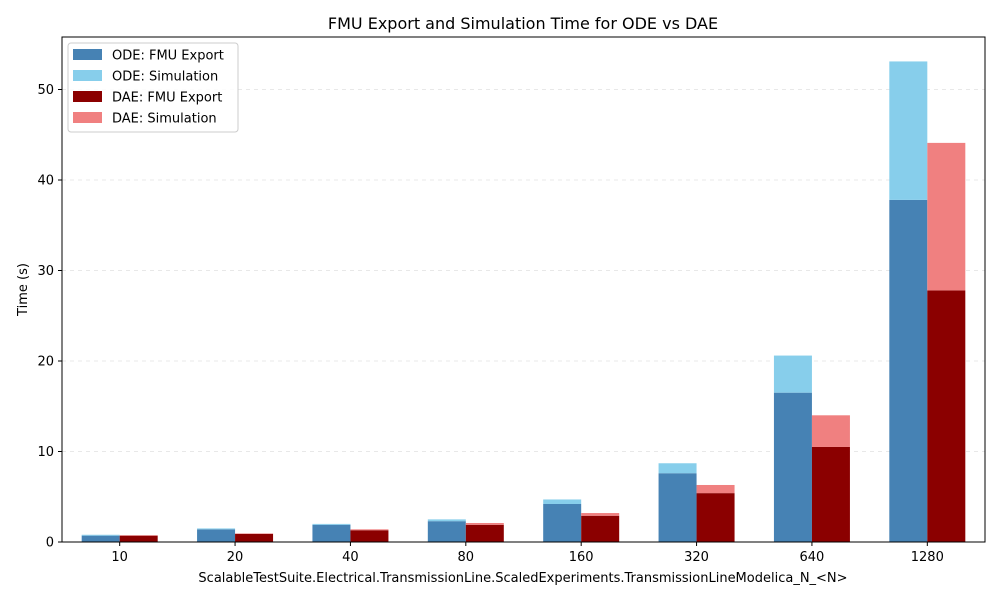 The image size is (1000, 600). Describe the element at coordinates (119, 557) in the screenshot. I see `x-tick-label: 10` at that location.